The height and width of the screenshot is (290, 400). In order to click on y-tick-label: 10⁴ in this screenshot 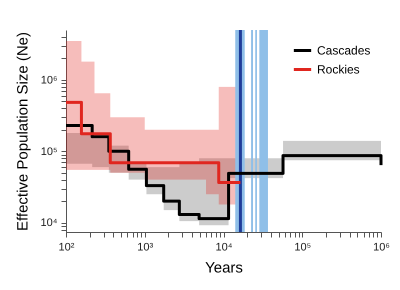, I will do `click(49, 223)`.